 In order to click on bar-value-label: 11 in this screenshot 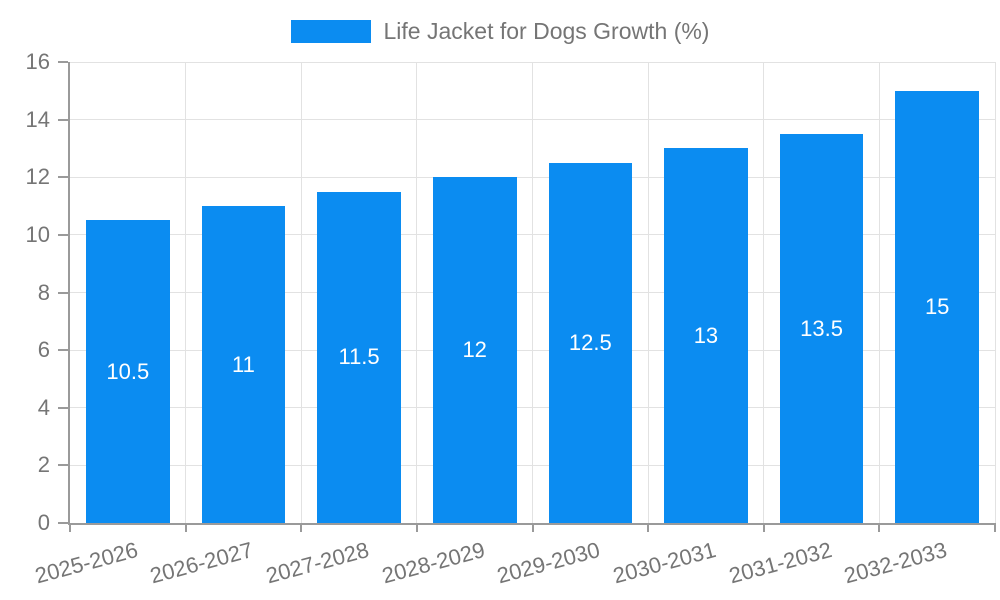, I will do `click(243, 364)`.